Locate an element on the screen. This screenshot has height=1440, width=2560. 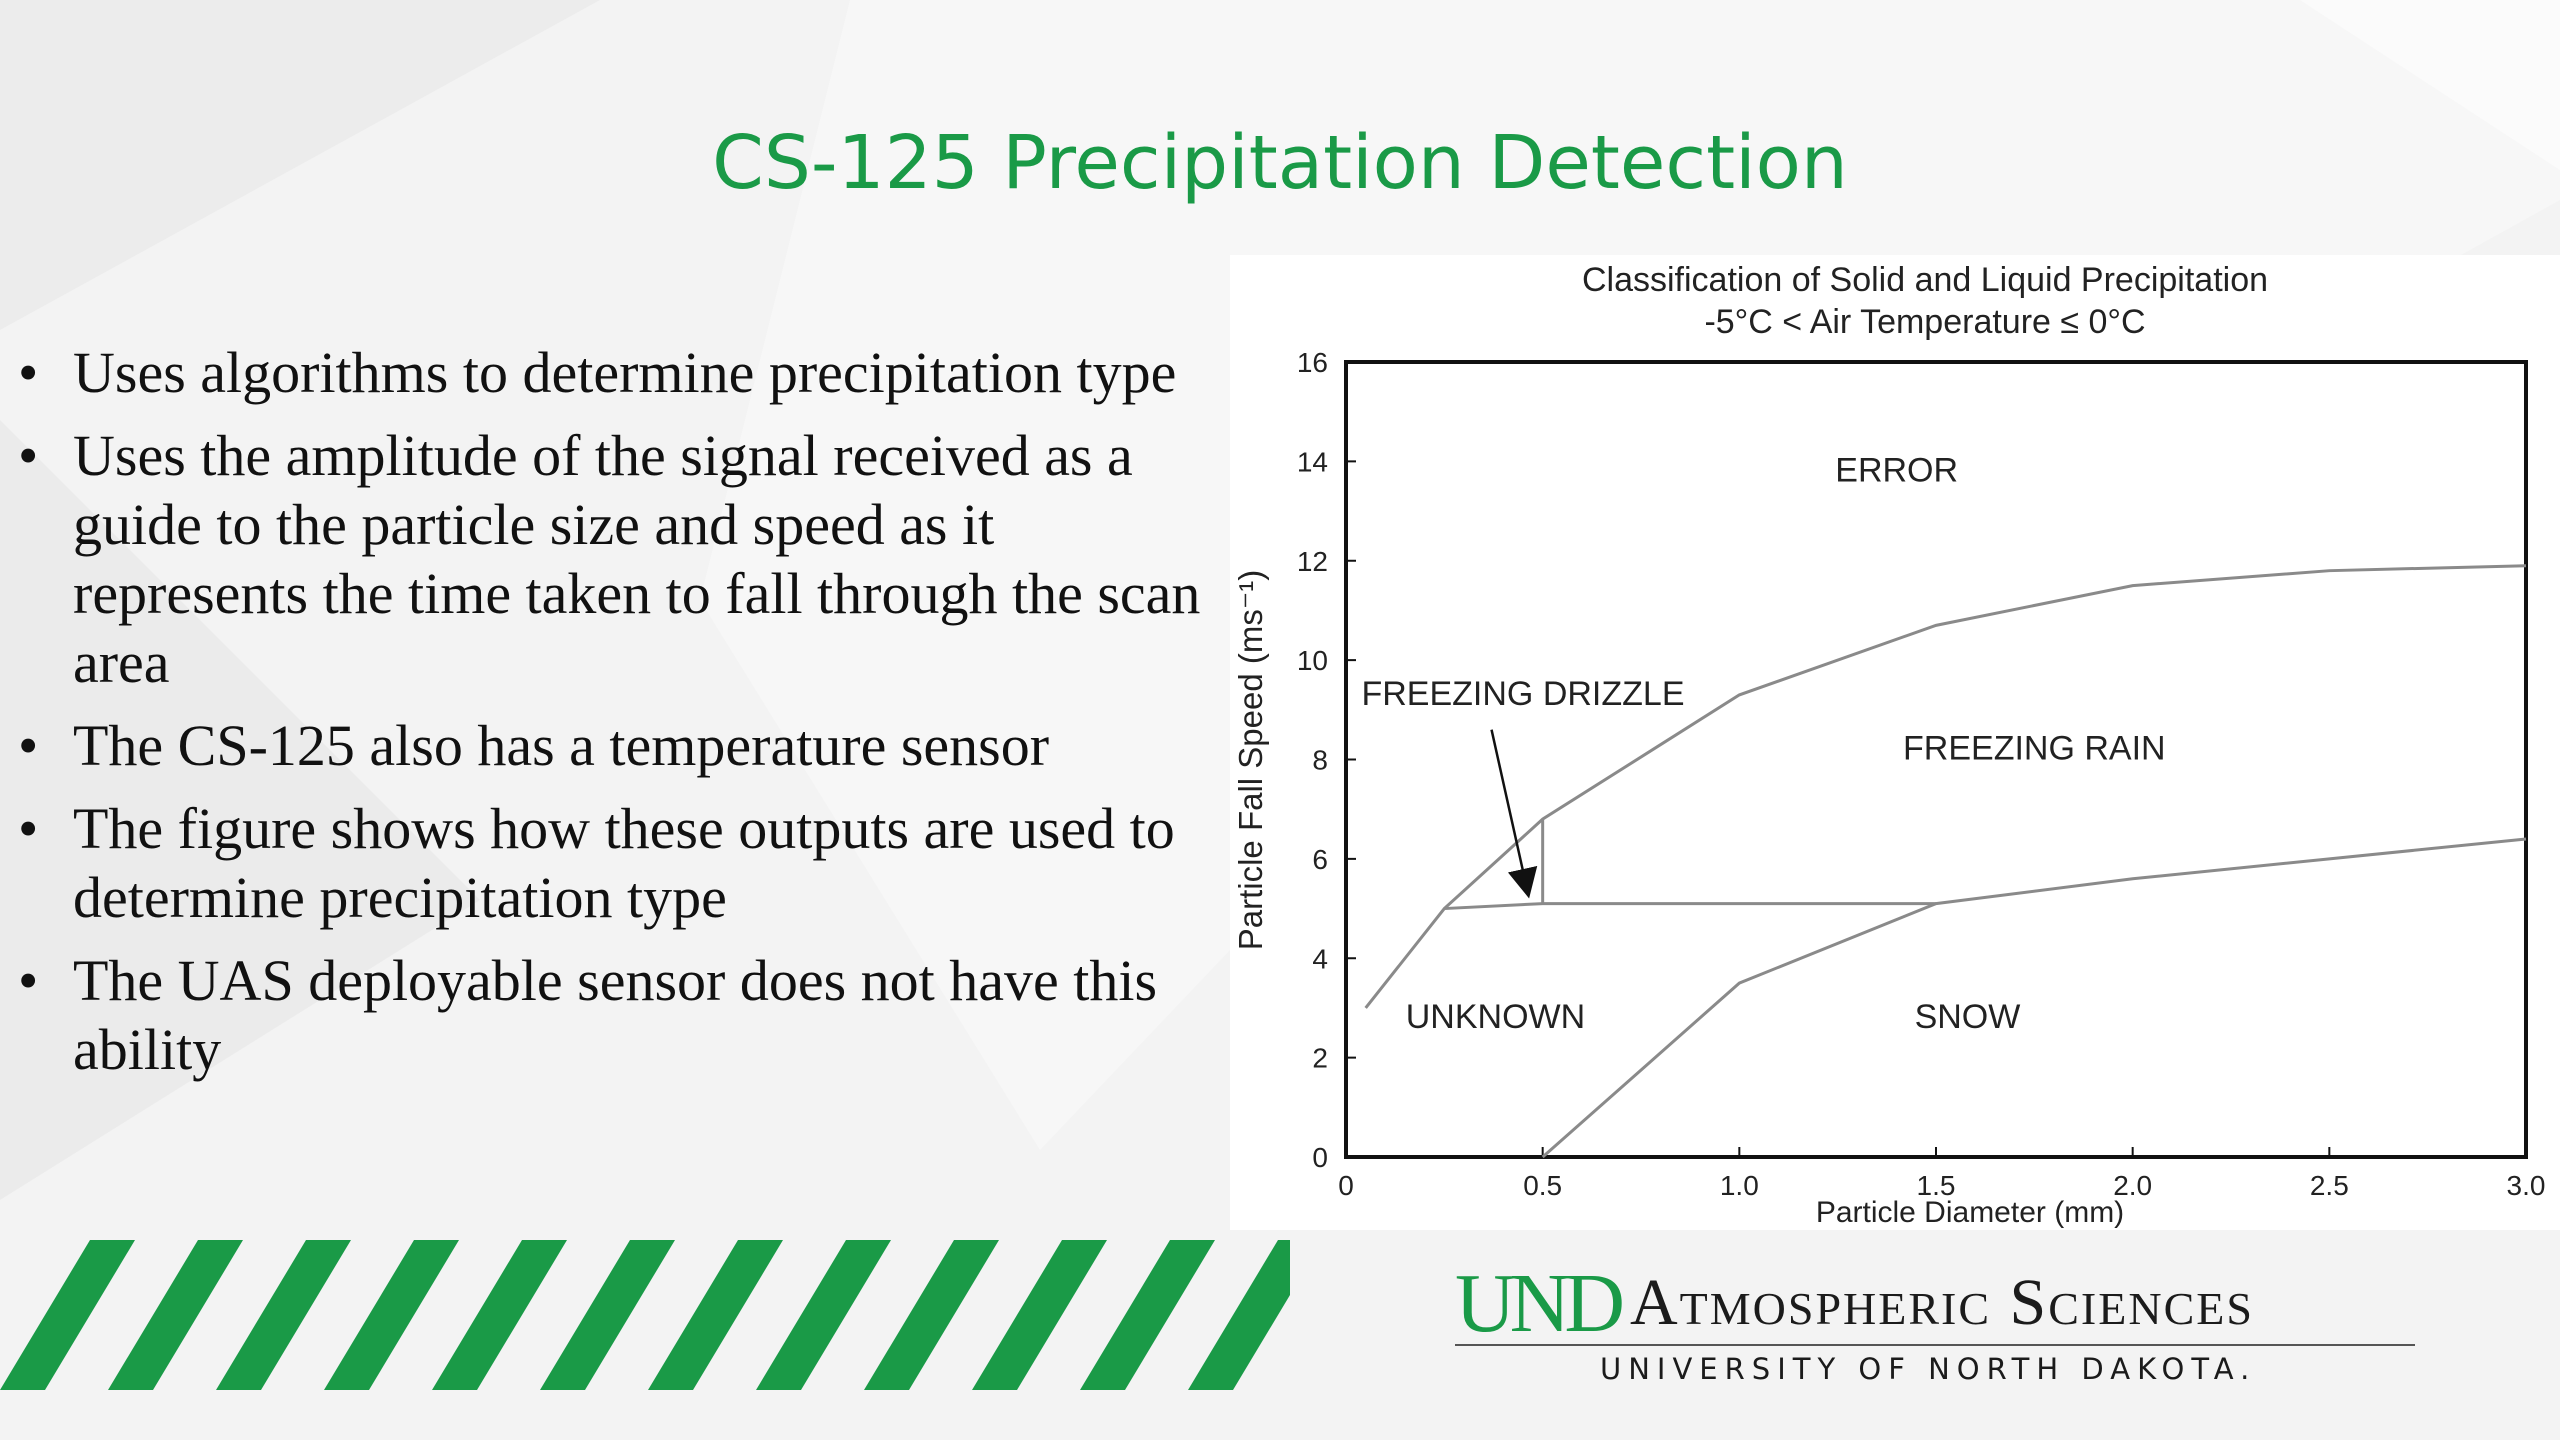
green-stripes-decoration is located at coordinates (645, 1315).